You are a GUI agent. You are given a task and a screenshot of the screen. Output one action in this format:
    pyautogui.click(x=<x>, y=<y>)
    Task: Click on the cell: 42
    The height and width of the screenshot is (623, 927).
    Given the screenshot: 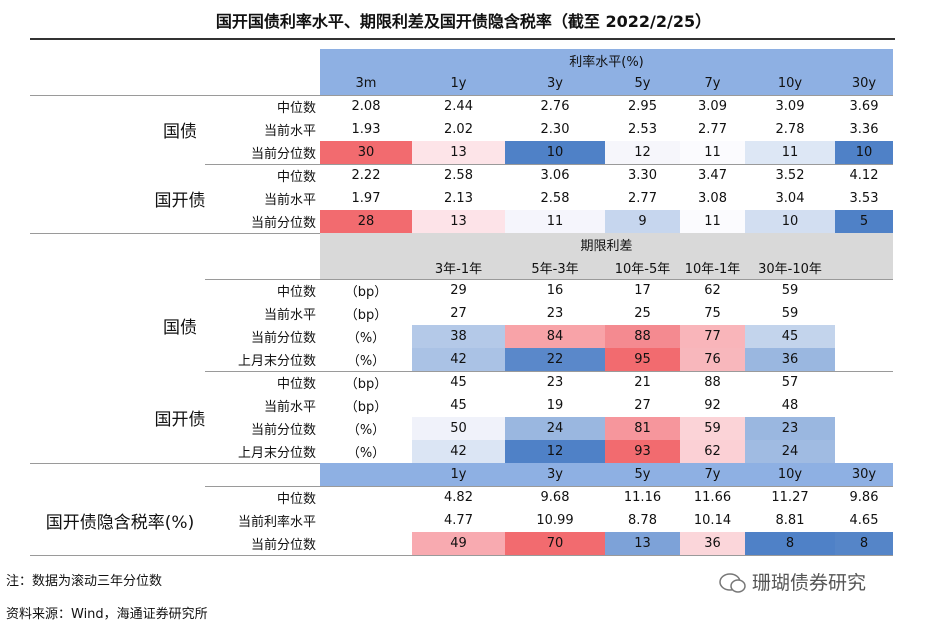 What is the action you would take?
    pyautogui.click(x=458, y=451)
    